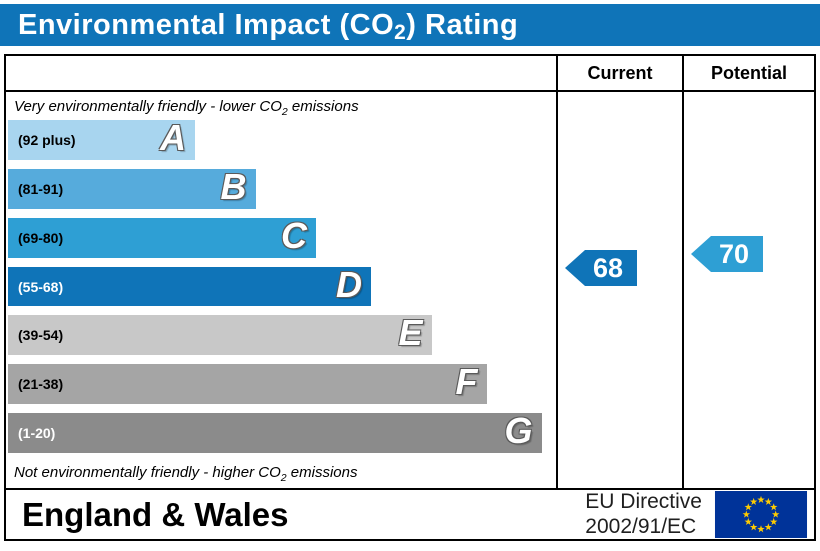 The width and height of the screenshot is (820, 551). I want to click on band-c-letter: C, so click(294, 235).